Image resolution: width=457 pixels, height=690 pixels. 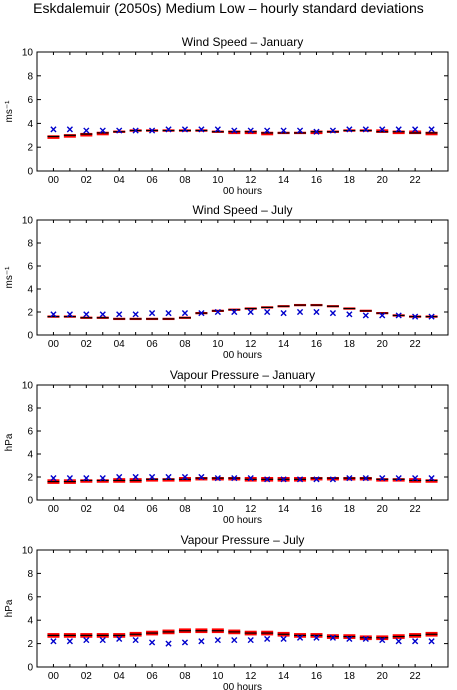 I want to click on x-tick-label: 06, so click(x=153, y=676).